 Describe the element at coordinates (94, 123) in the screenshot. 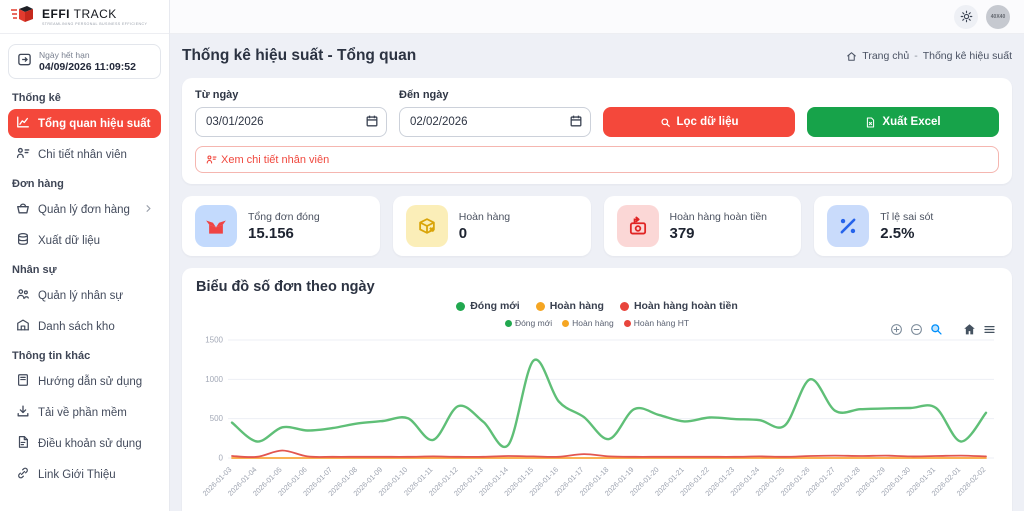

I see `sidebar-item-label: Tổng quan hiệu suất` at that location.